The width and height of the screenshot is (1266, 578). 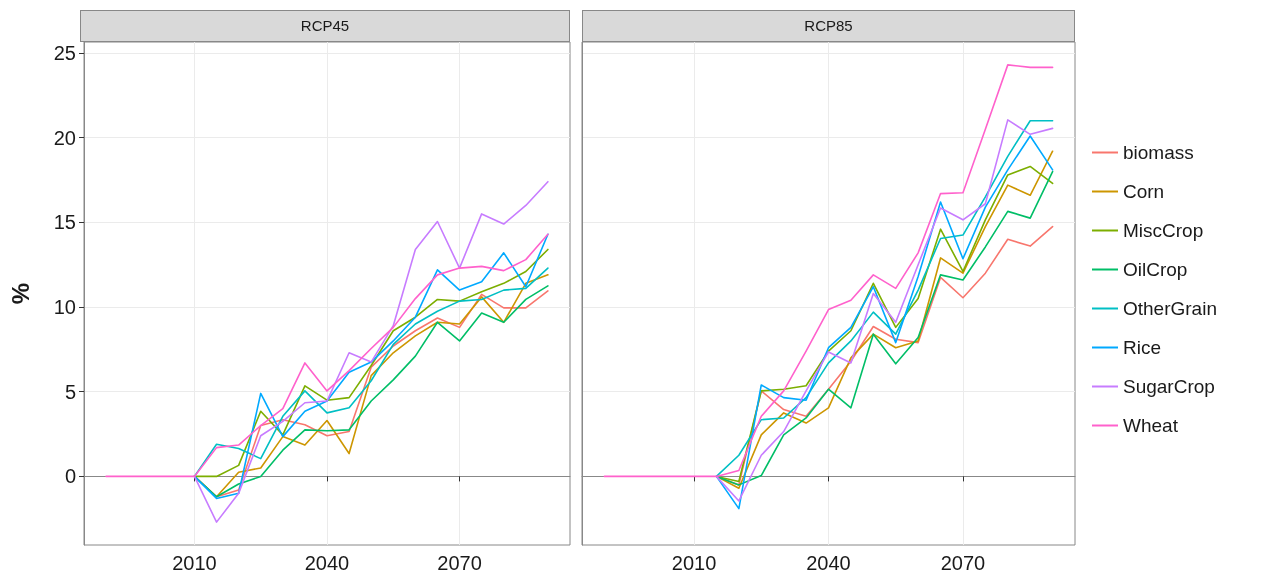 I want to click on line-series, so click(x=327, y=355).